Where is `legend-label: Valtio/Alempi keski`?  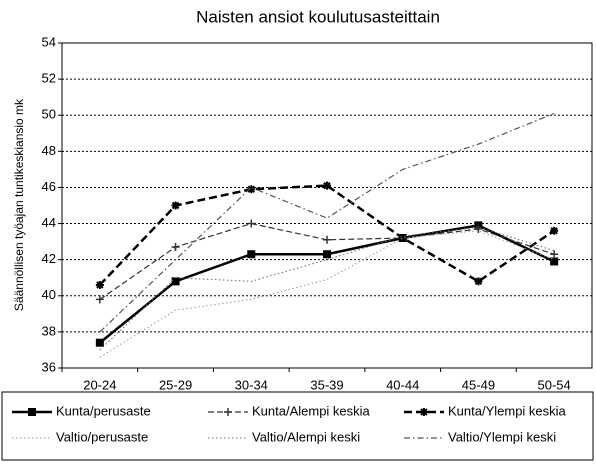 legend-label: Valtio/Alempi keski is located at coordinates (306, 436).